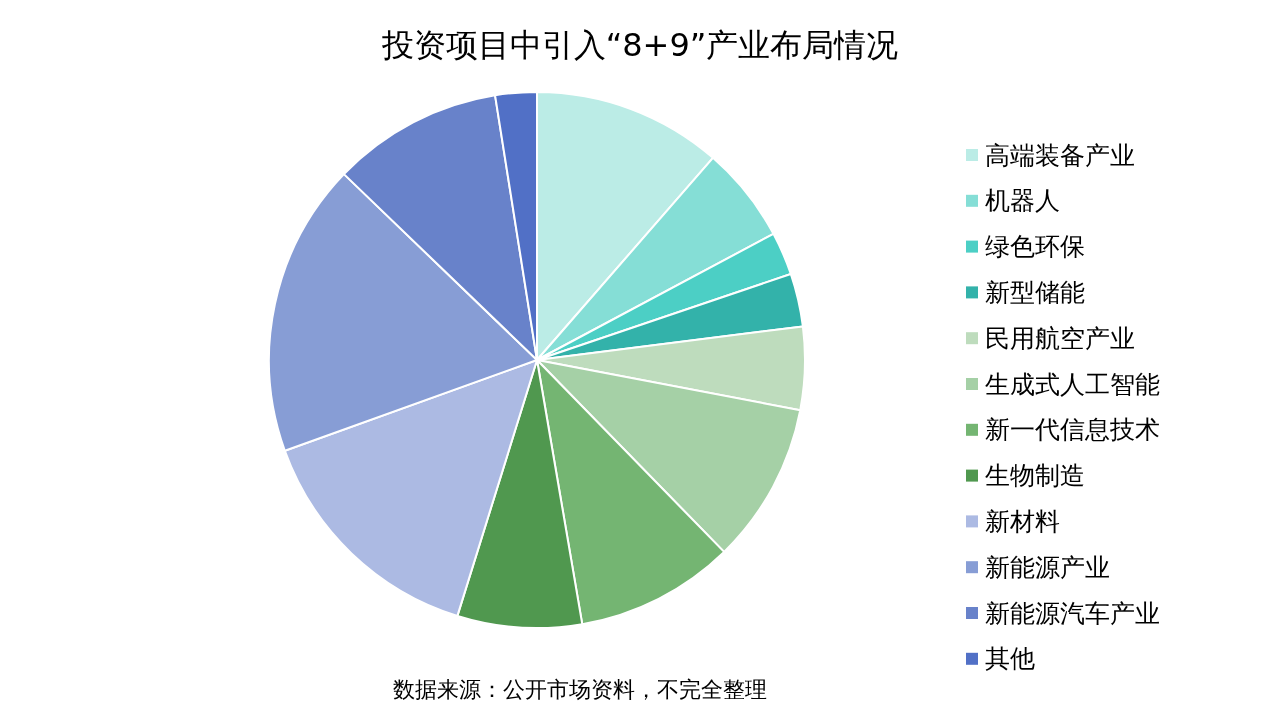  I want to click on legend-label: 新一代信息技术, so click(1072, 430).